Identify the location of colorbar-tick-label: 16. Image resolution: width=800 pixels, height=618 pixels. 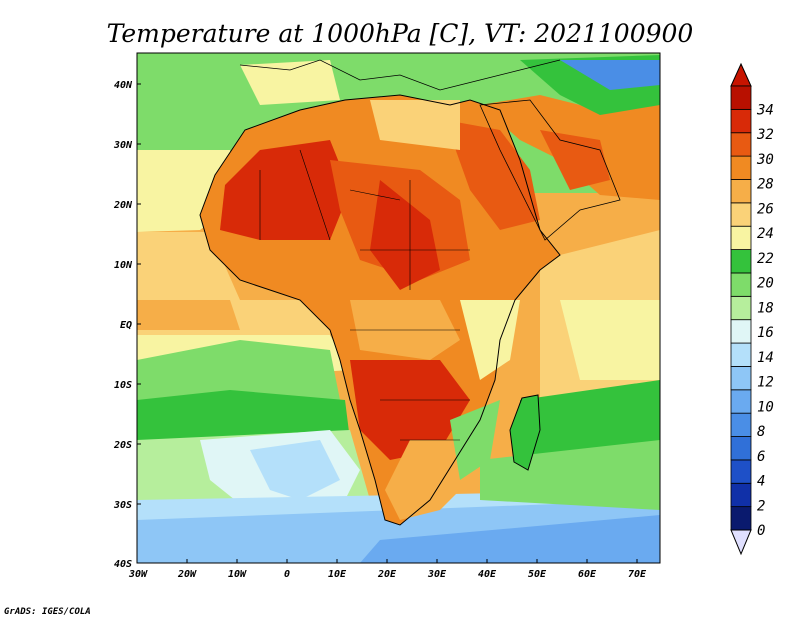
(765, 333).